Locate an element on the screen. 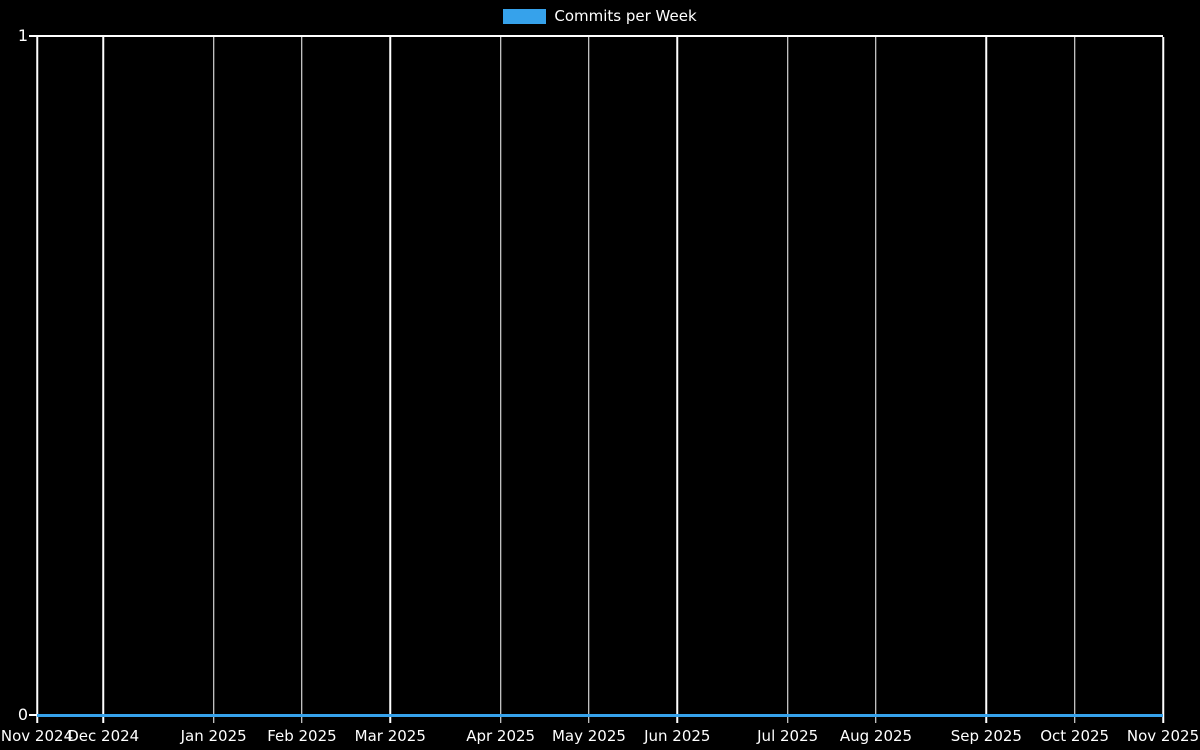 This screenshot has width=1200, height=750. x-tick-label-nov-2024: Nov 2024 is located at coordinates (37, 736).